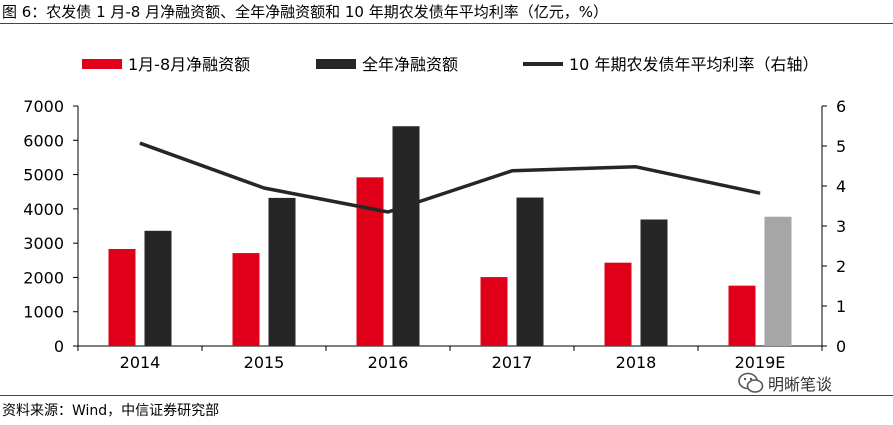 The height and width of the screenshot is (425, 893). I want to click on x-tick-label: 2015, so click(264, 362).